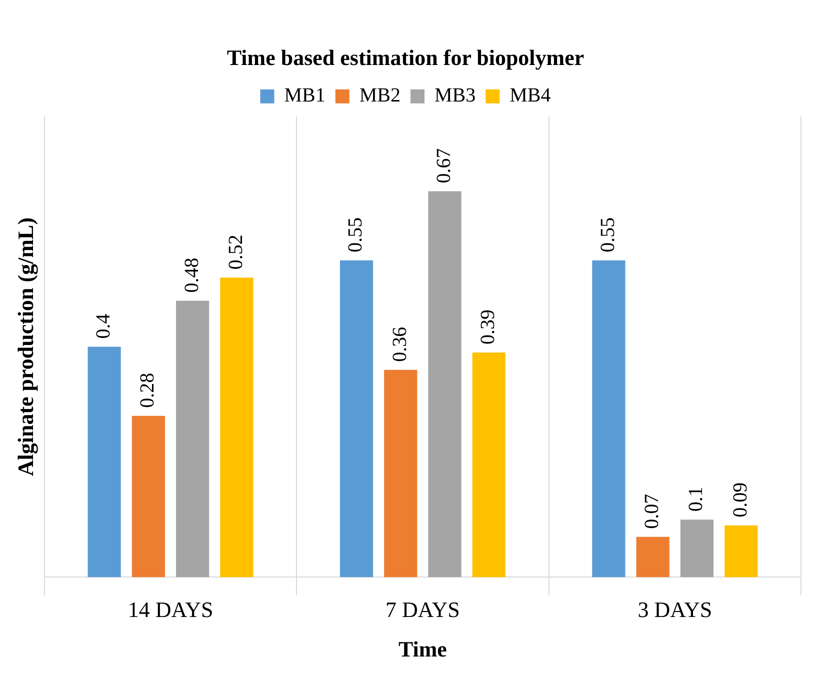 The image size is (815, 678). Describe the element at coordinates (171, 609) in the screenshot. I see `x-tick-label: 14 DAYS` at that location.